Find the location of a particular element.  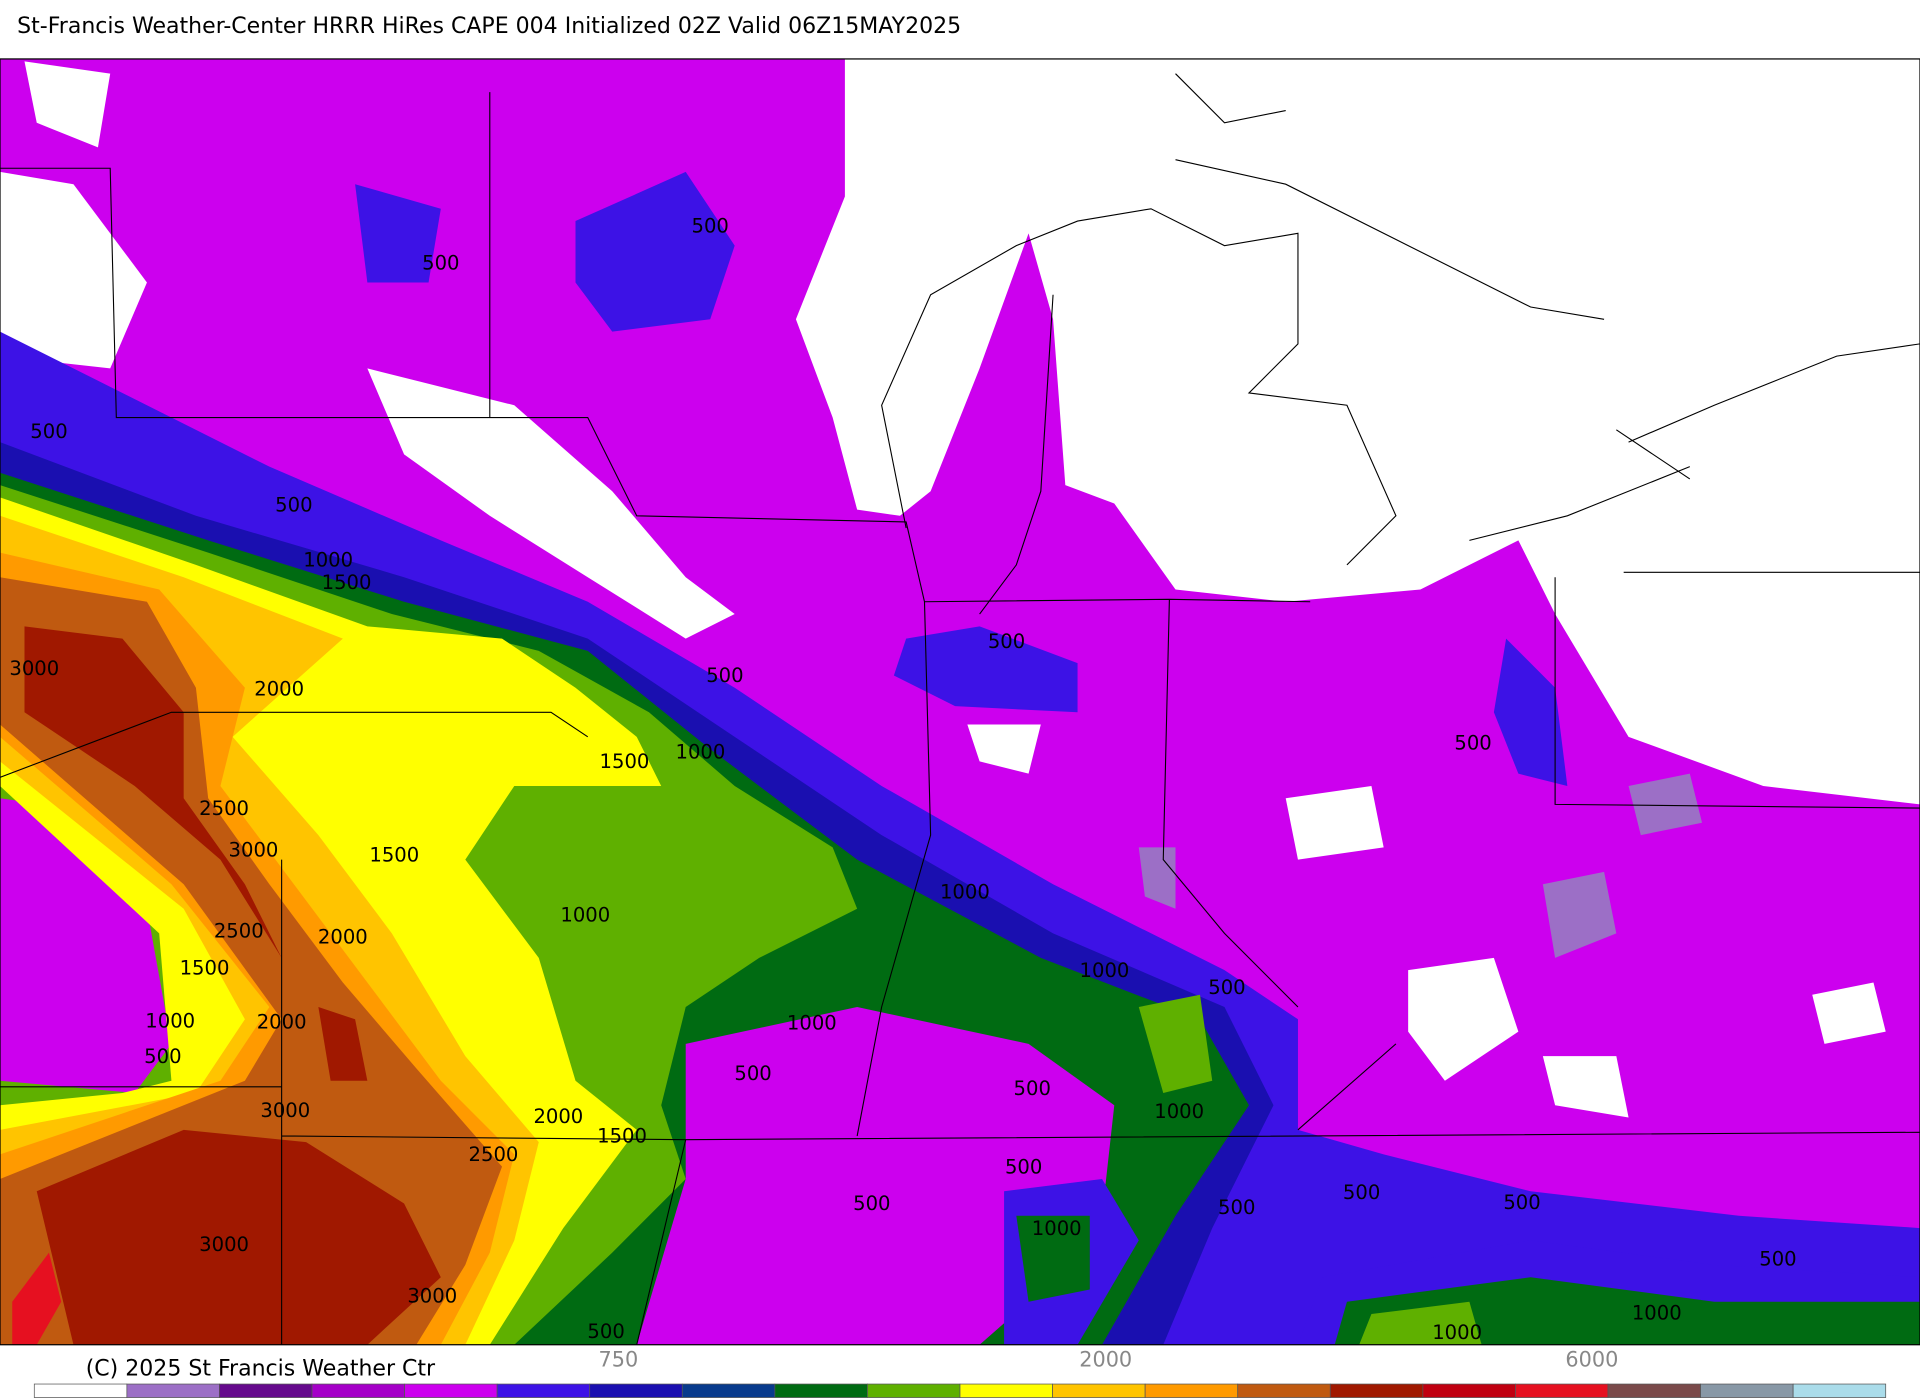

colorbar-label: 2000 is located at coordinates (1105, 1360).